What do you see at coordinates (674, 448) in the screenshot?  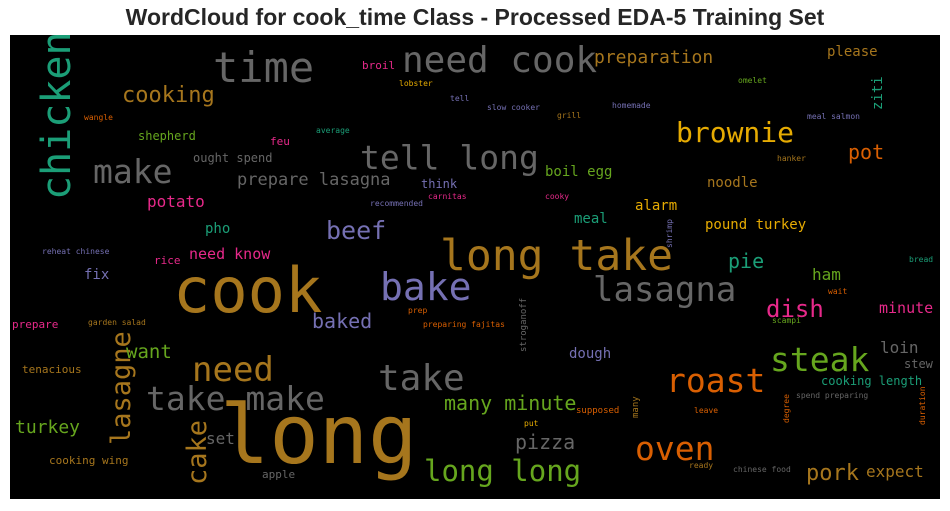 I see `word-oven: oven` at bounding box center [674, 448].